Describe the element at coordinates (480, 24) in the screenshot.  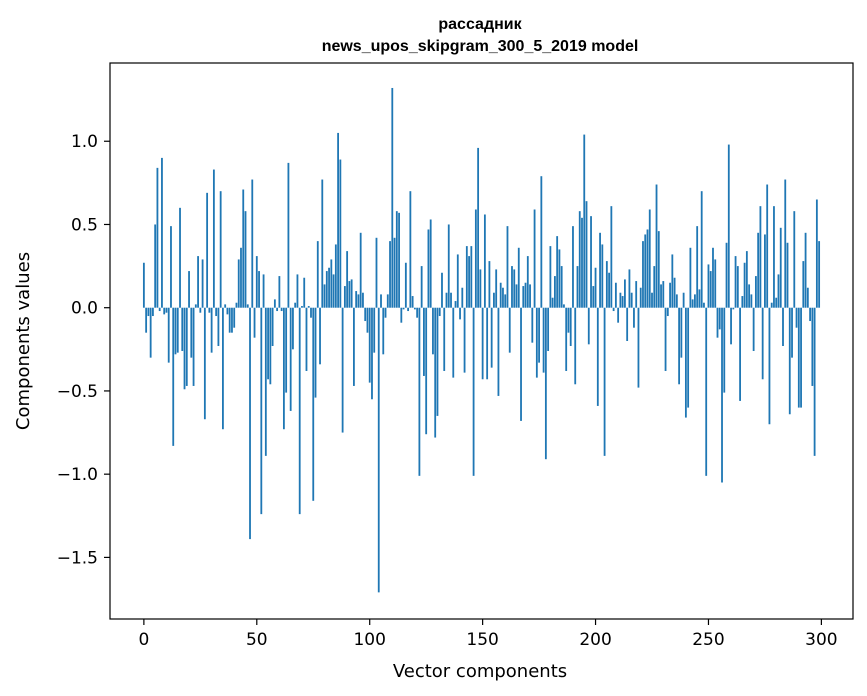
I see `chart-title-line-1: рассадник` at that location.